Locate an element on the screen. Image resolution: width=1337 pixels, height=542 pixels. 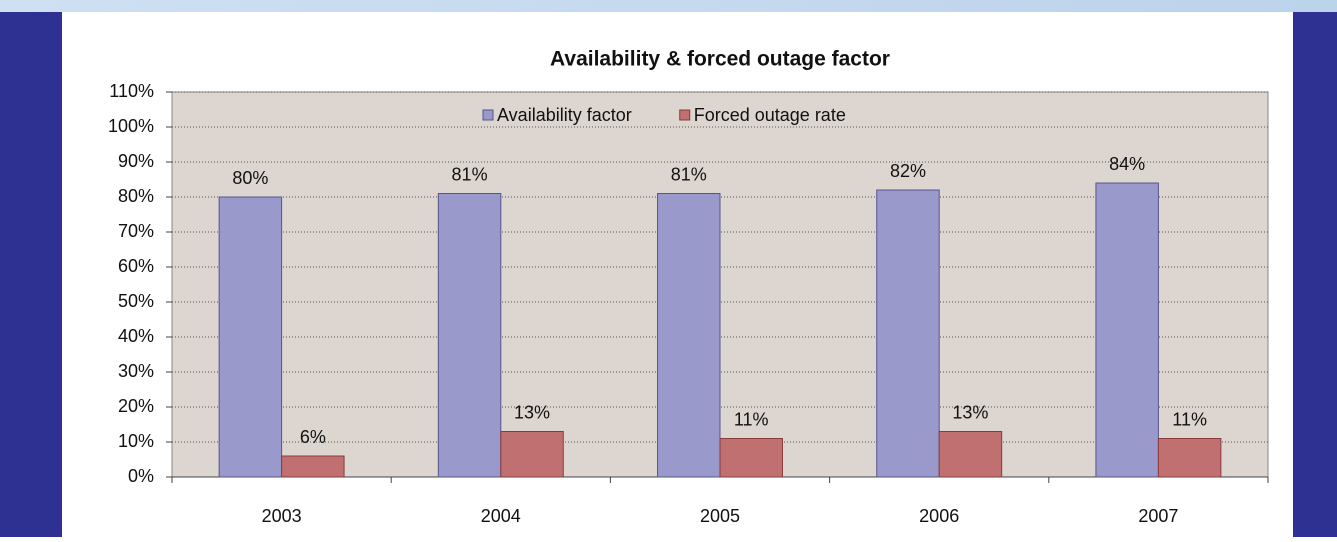
y-tick-label: 50% is located at coordinates (136, 301).